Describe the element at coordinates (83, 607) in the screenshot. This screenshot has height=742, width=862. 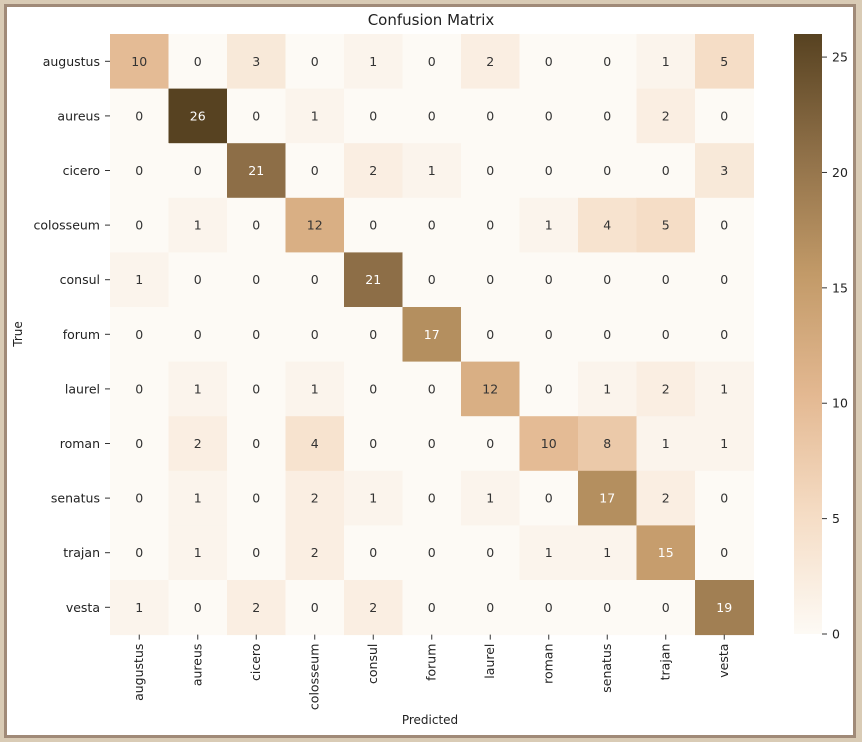
I see `y-tick-label: vesta` at that location.